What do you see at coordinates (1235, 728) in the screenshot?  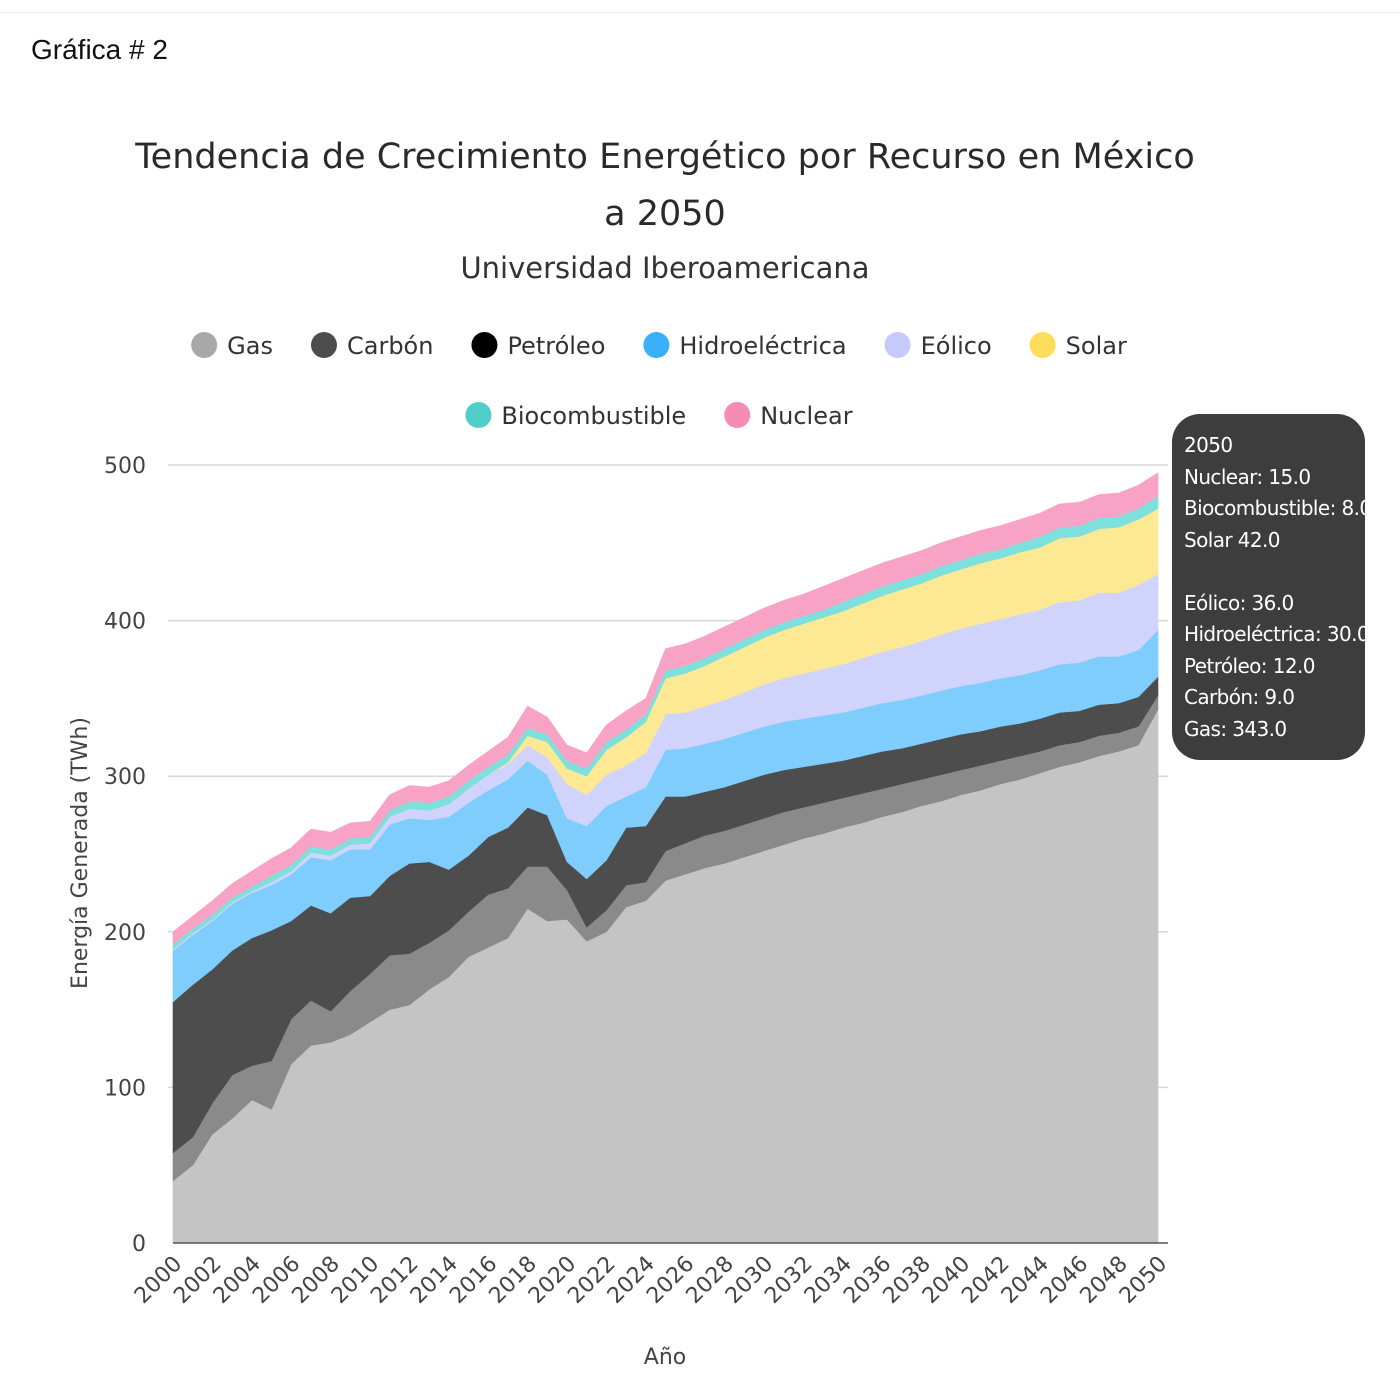 I see `tooltip-gas: Gas: 343.0` at bounding box center [1235, 728].